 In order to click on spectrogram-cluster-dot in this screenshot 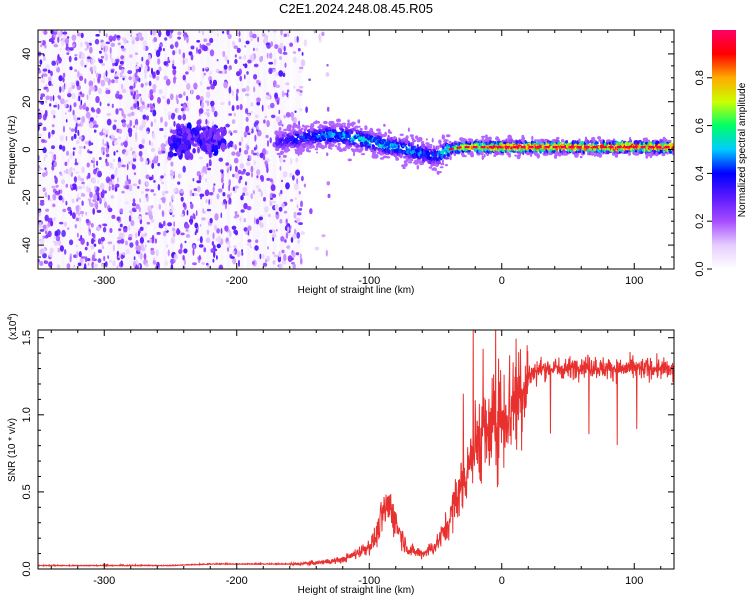, I will do `click(195, 145)`.